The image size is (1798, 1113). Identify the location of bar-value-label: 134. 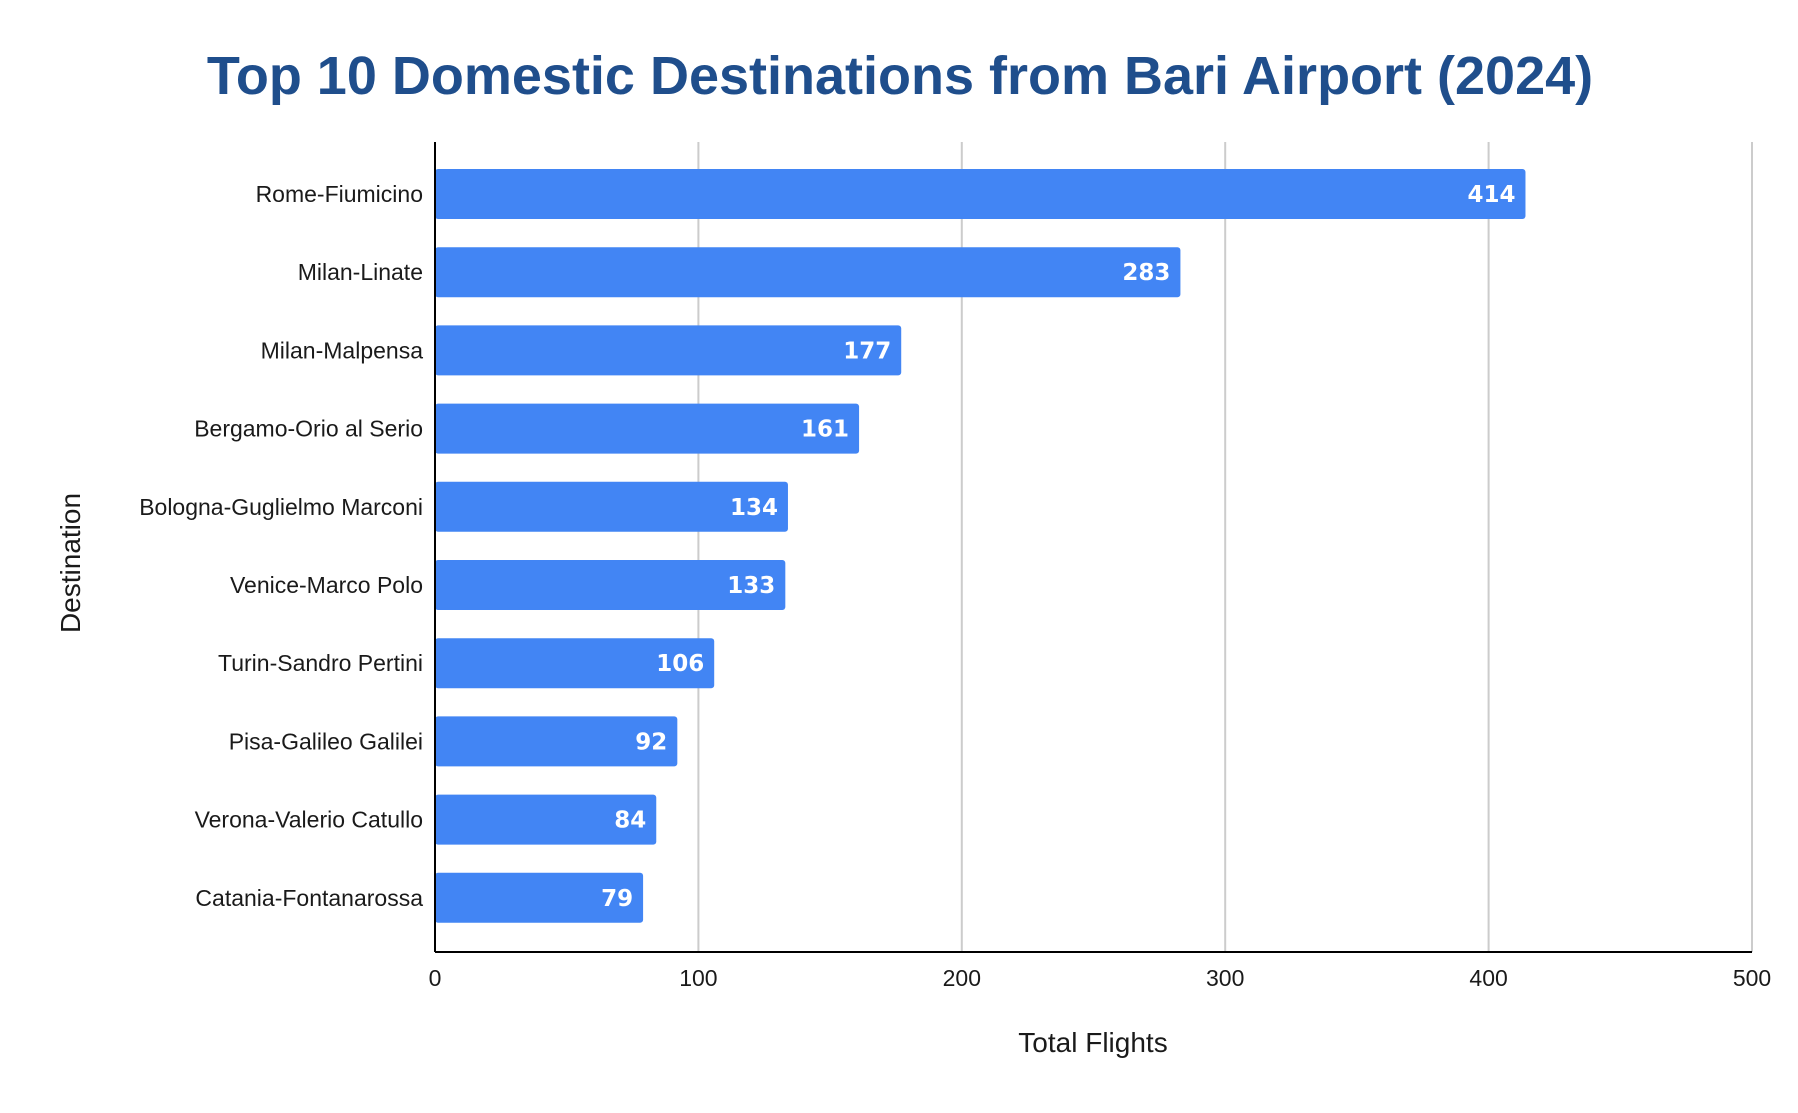
(754, 508).